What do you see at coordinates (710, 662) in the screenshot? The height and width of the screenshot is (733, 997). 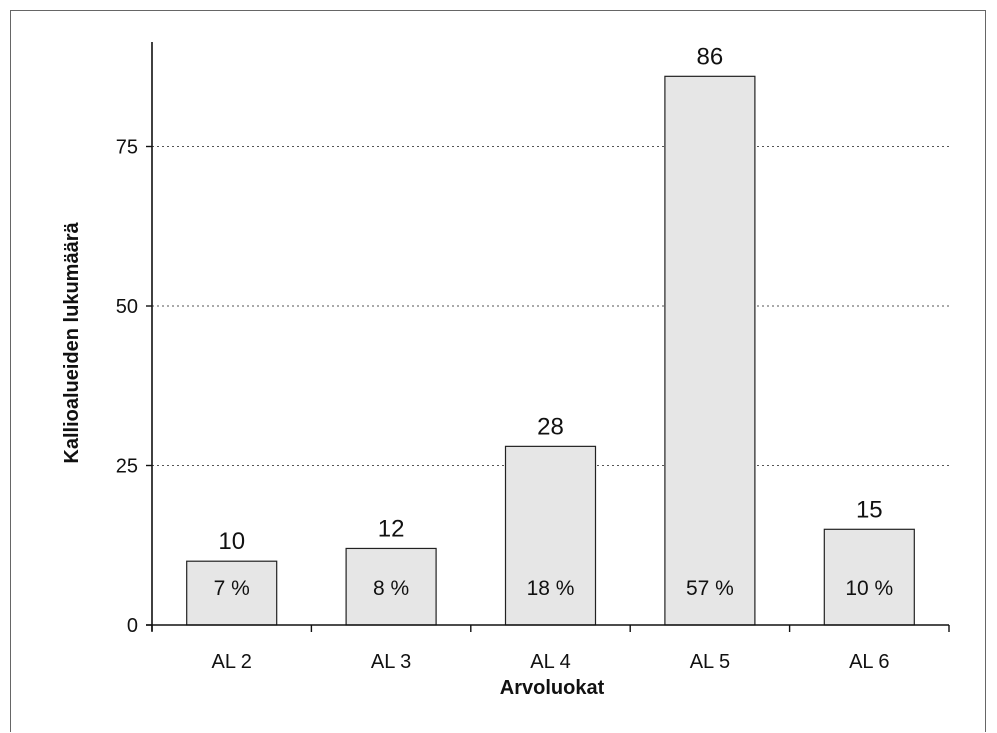 I see `x-tick-label: AL 5` at bounding box center [710, 662].